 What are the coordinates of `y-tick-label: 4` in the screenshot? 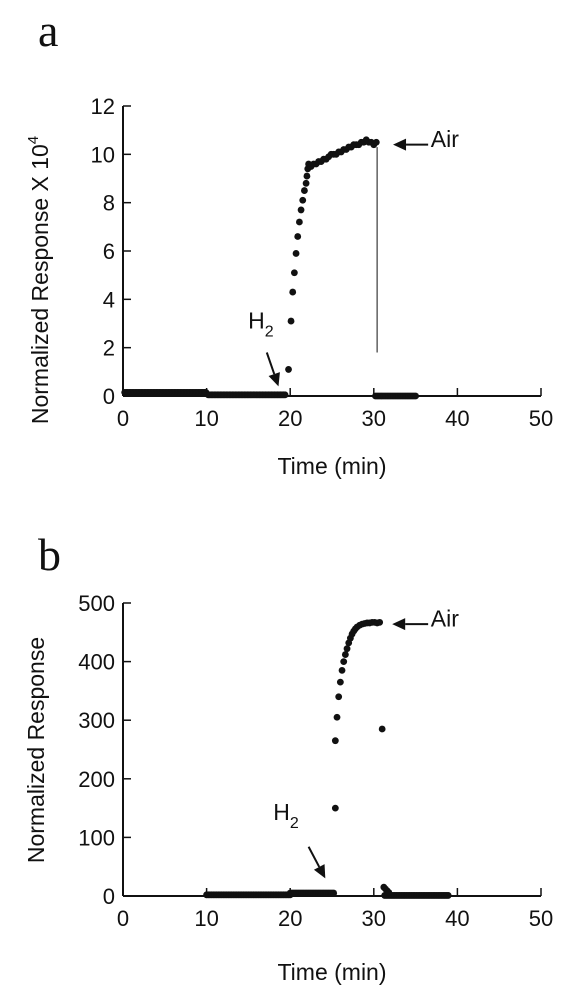 It's located at (109, 299).